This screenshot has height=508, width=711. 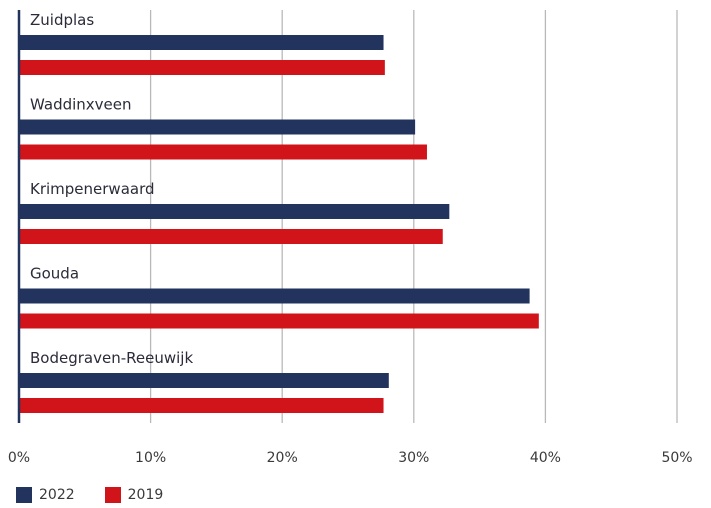 I want to click on category-label: Waddinxveen, so click(x=81, y=105).